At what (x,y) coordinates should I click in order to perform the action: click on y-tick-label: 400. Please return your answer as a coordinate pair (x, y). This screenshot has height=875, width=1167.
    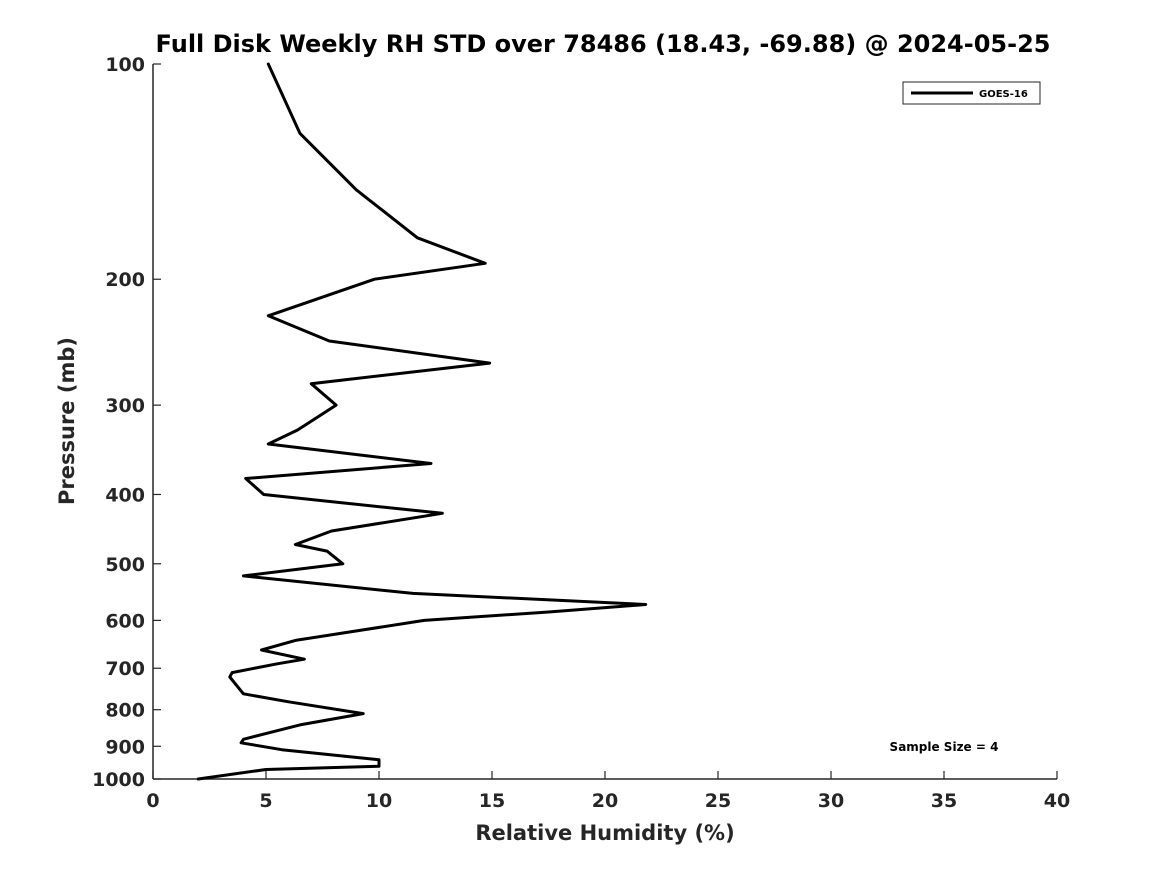
    Looking at the image, I should click on (125, 495).